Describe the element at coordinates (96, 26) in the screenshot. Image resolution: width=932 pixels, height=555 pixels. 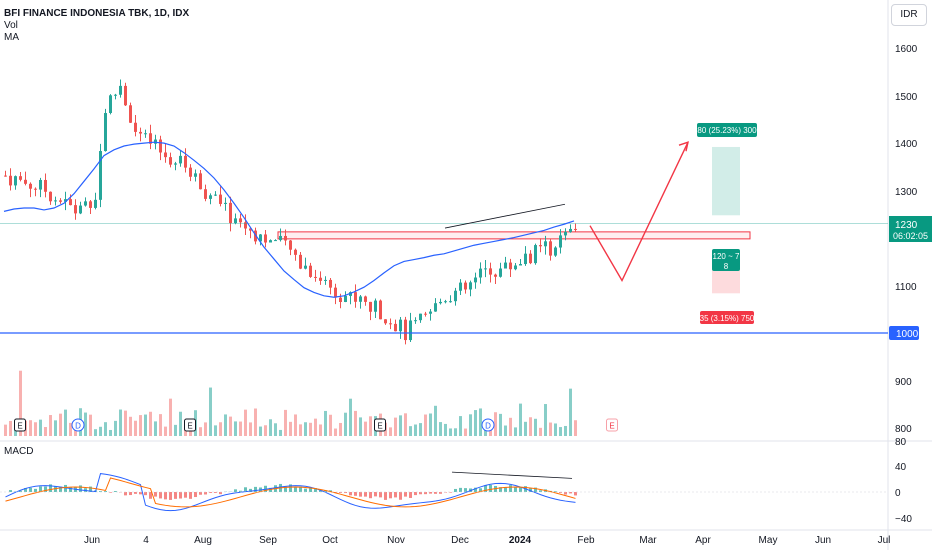
I see `indicator-vol: Vol` at that location.